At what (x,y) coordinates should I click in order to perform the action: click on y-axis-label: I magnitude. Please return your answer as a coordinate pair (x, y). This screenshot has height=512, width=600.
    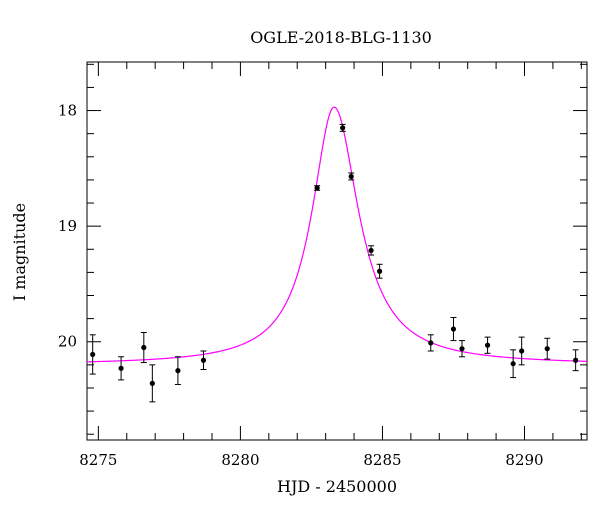
    Looking at the image, I should click on (19, 252).